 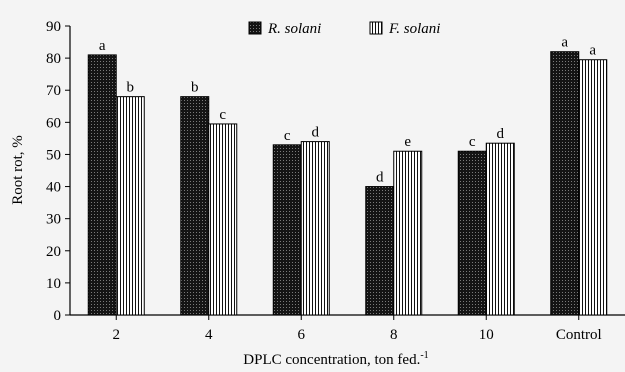 I want to click on y-tick-label: 30, so click(x=53, y=220).